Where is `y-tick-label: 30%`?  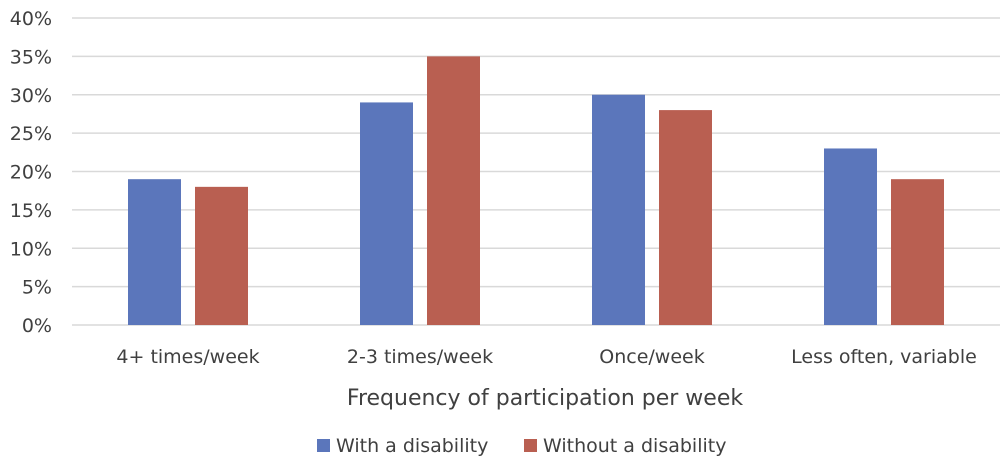 y-tick-label: 30% is located at coordinates (31, 96).